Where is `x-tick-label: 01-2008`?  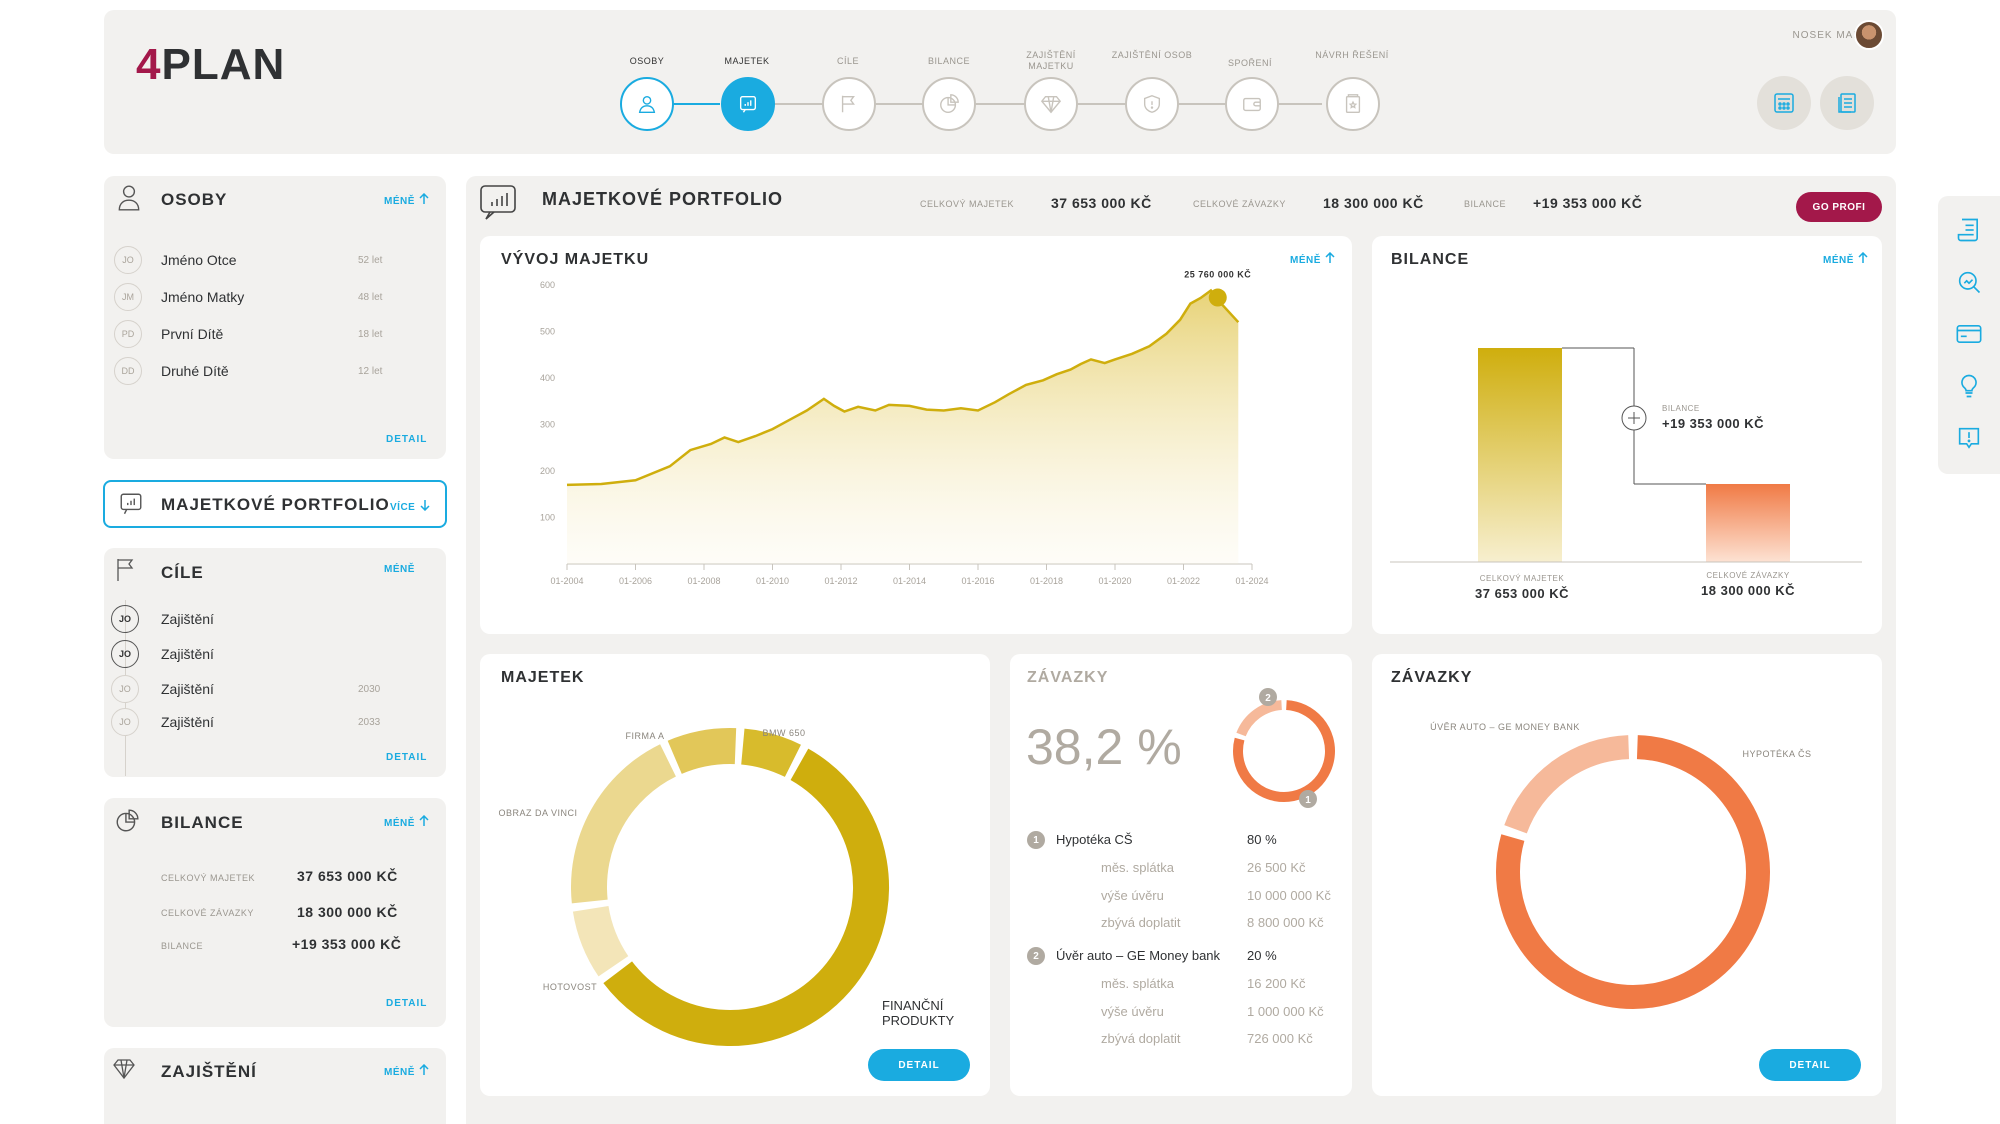 x-tick-label: 01-2008 is located at coordinates (703, 581).